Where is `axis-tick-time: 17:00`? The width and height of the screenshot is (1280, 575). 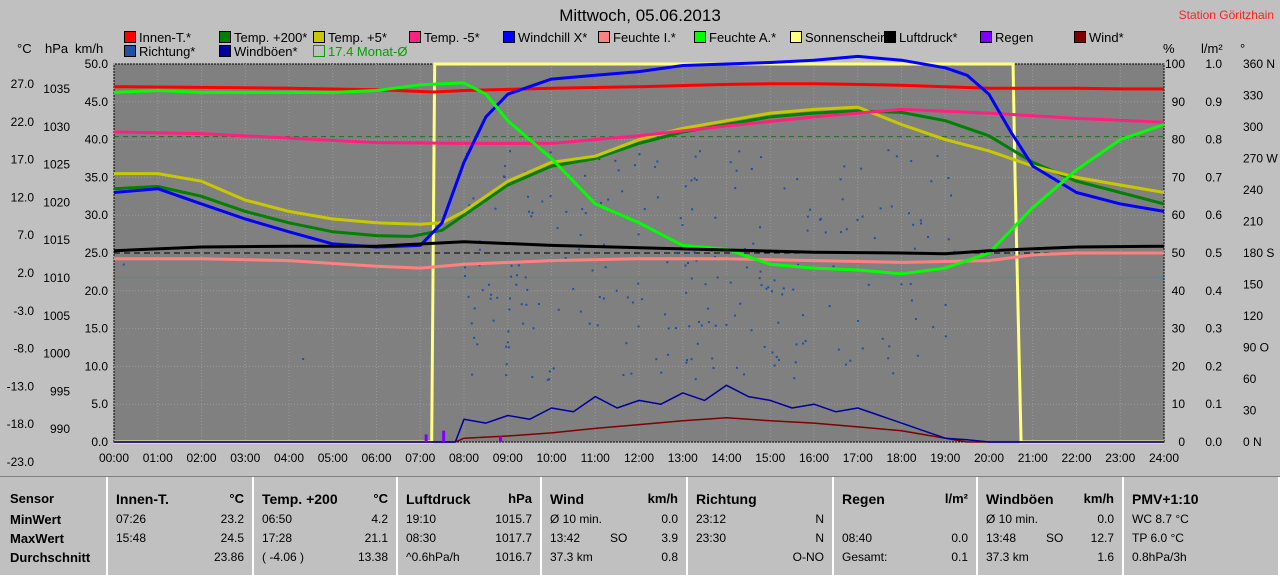
axis-tick-time: 17:00 is located at coordinates (858, 458).